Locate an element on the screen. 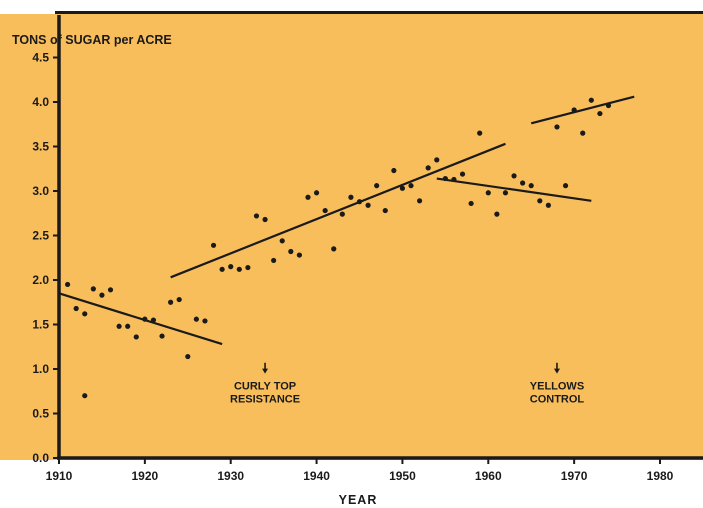 The width and height of the screenshot is (703, 508). x-axis-ticks: 1910 1920 1930 1940 1950 1960 1970 1980 is located at coordinates (360, 470).